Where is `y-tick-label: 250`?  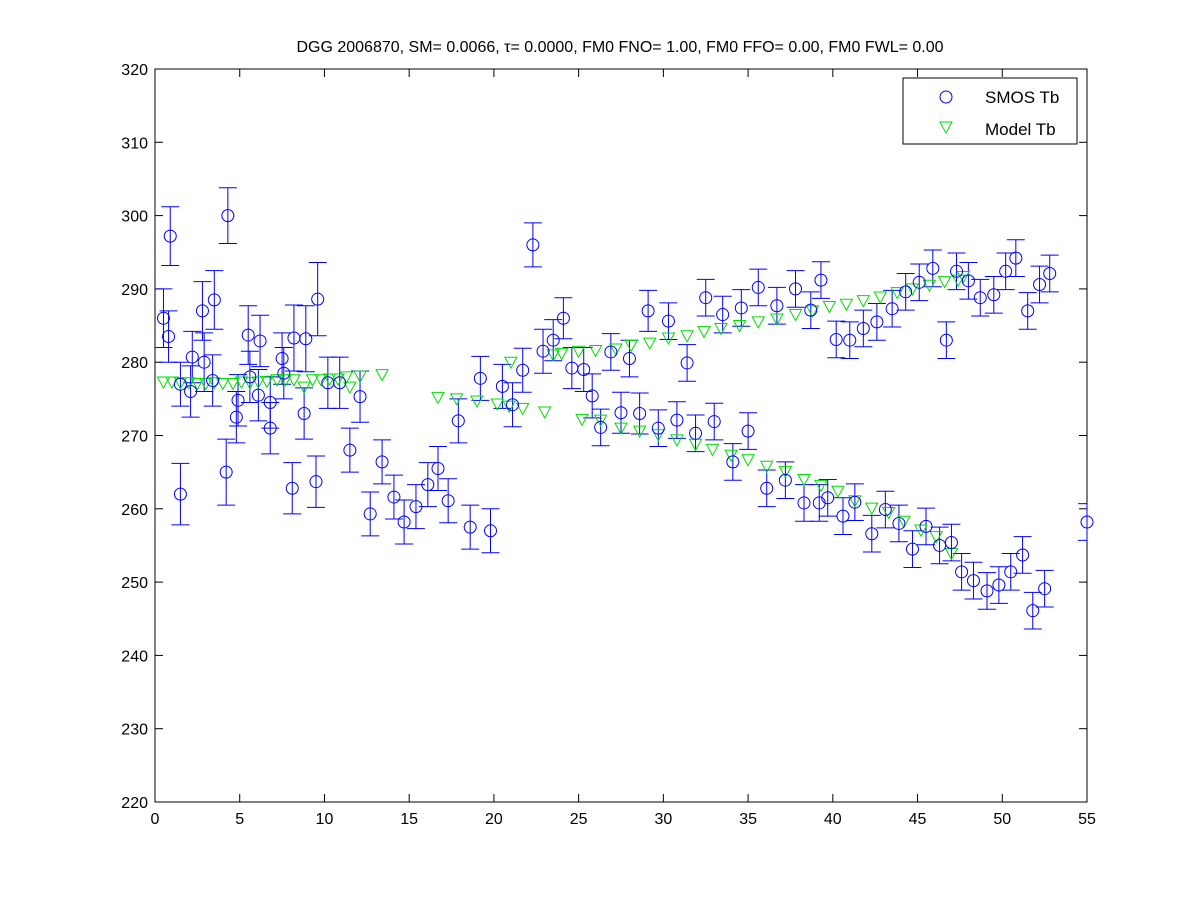
y-tick-label: 250 is located at coordinates (134, 583).